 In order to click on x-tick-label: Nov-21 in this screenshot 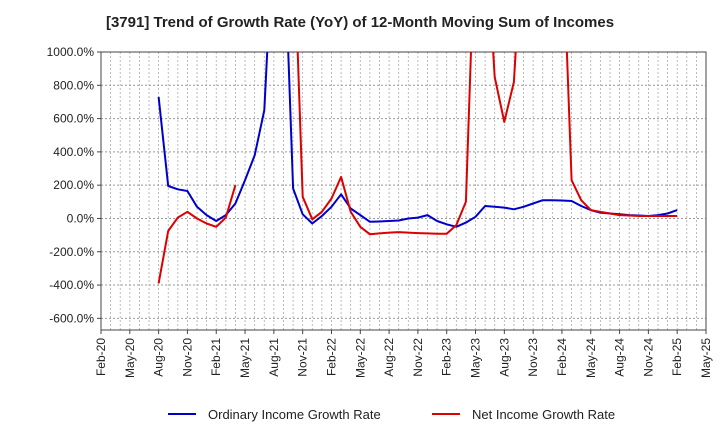, I will do `click(303, 357)`.